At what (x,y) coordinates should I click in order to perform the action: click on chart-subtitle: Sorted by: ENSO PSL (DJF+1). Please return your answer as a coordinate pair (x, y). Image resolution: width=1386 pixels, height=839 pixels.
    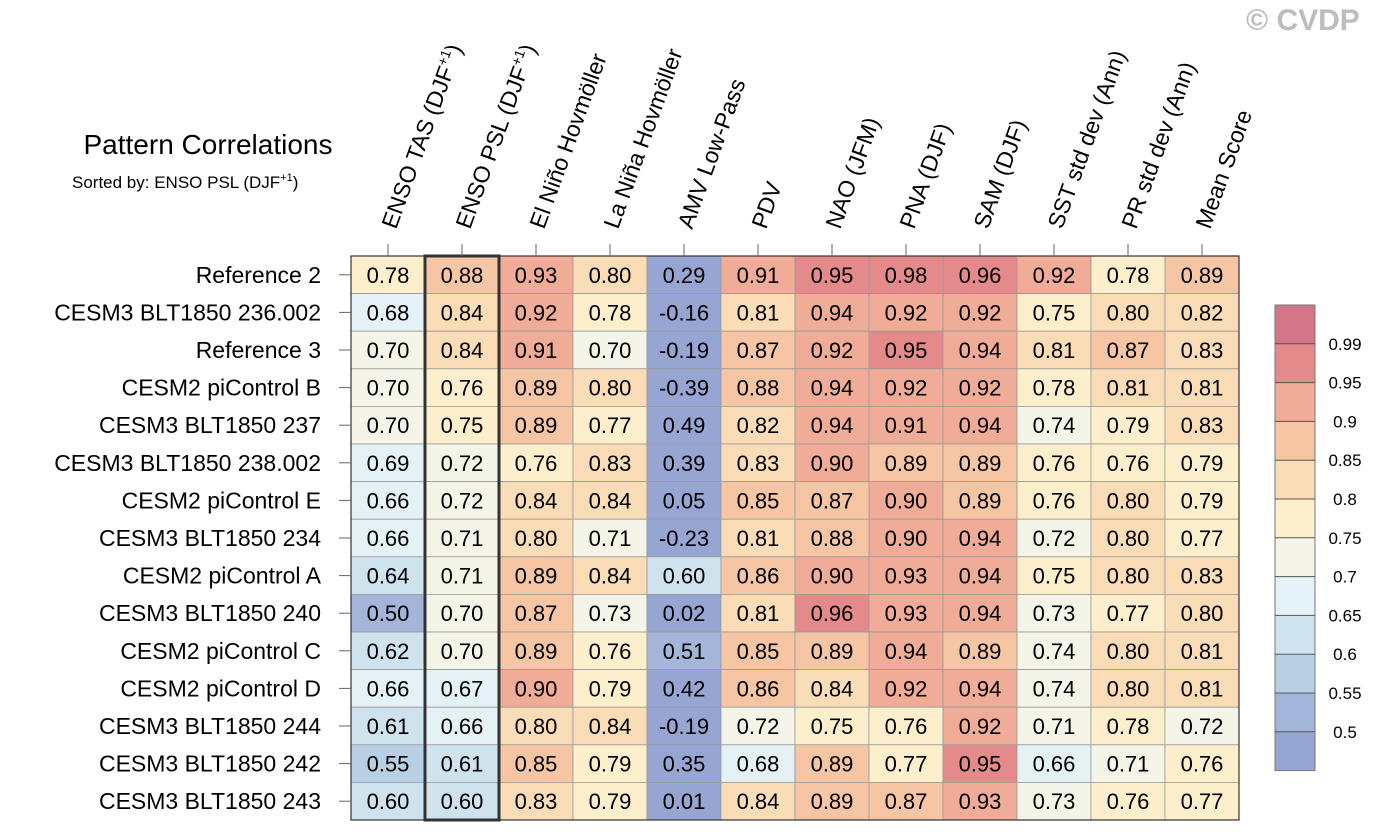
    Looking at the image, I should click on (185, 182).